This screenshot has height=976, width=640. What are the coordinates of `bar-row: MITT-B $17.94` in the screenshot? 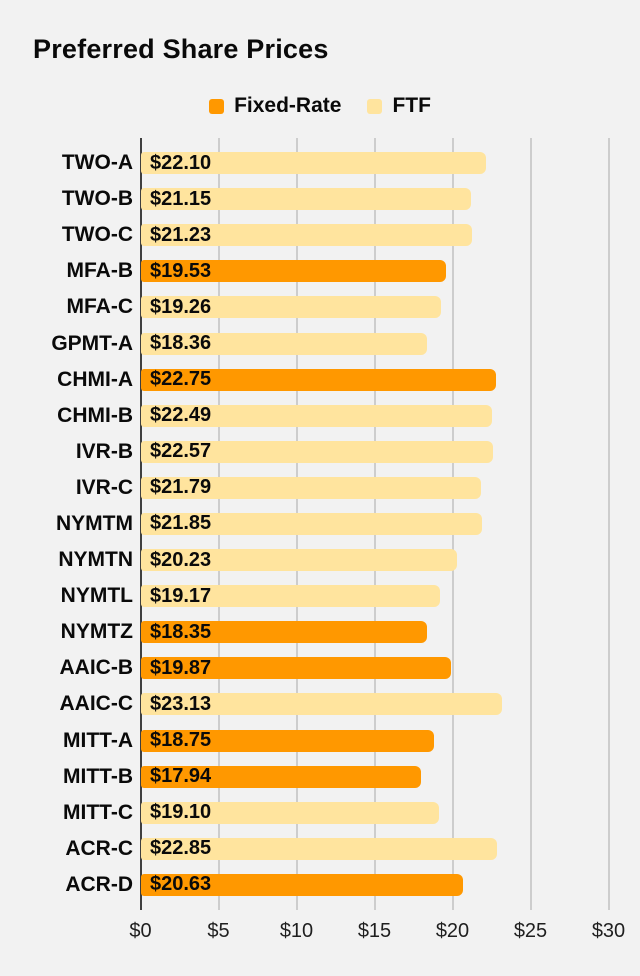 It's located at (320, 777).